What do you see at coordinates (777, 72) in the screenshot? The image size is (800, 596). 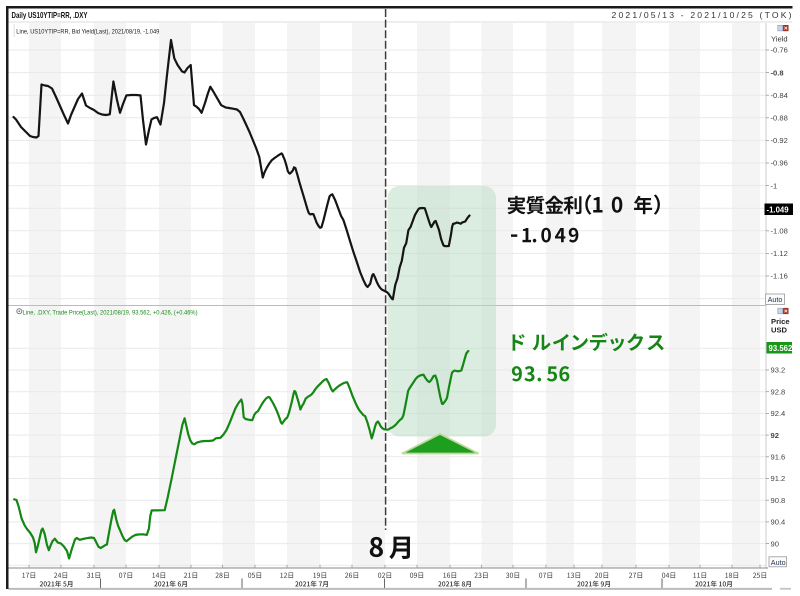 I see `svg-text: -0.8` at bounding box center [777, 72].